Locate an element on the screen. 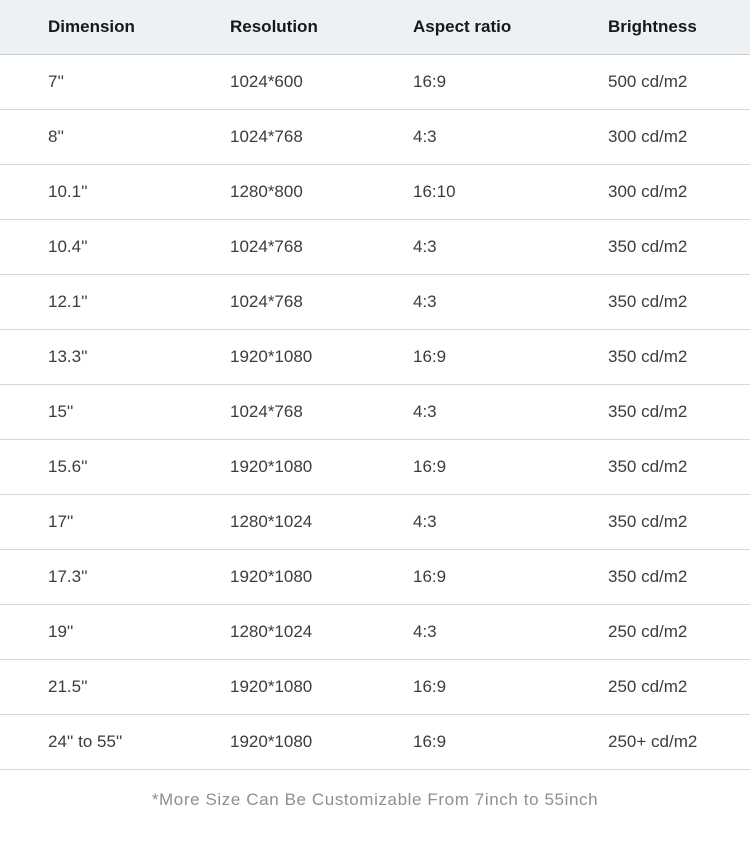 Image resolution: width=750 pixels, height=845 pixels. cell-resolution: 1280*800 is located at coordinates (266, 191).